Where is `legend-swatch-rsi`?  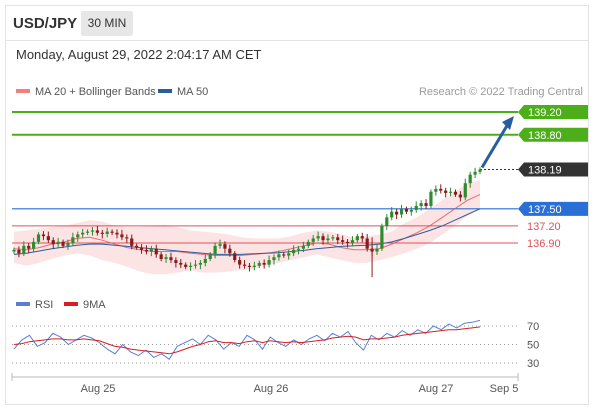 legend-swatch-rsi is located at coordinates (23, 304).